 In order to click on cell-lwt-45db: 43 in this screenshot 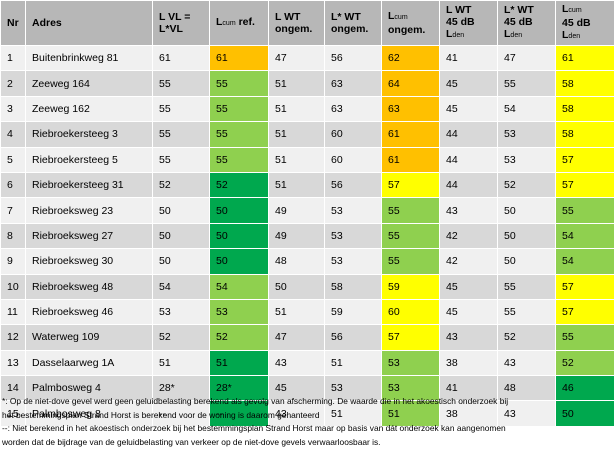, I will do `click(468, 337)`.